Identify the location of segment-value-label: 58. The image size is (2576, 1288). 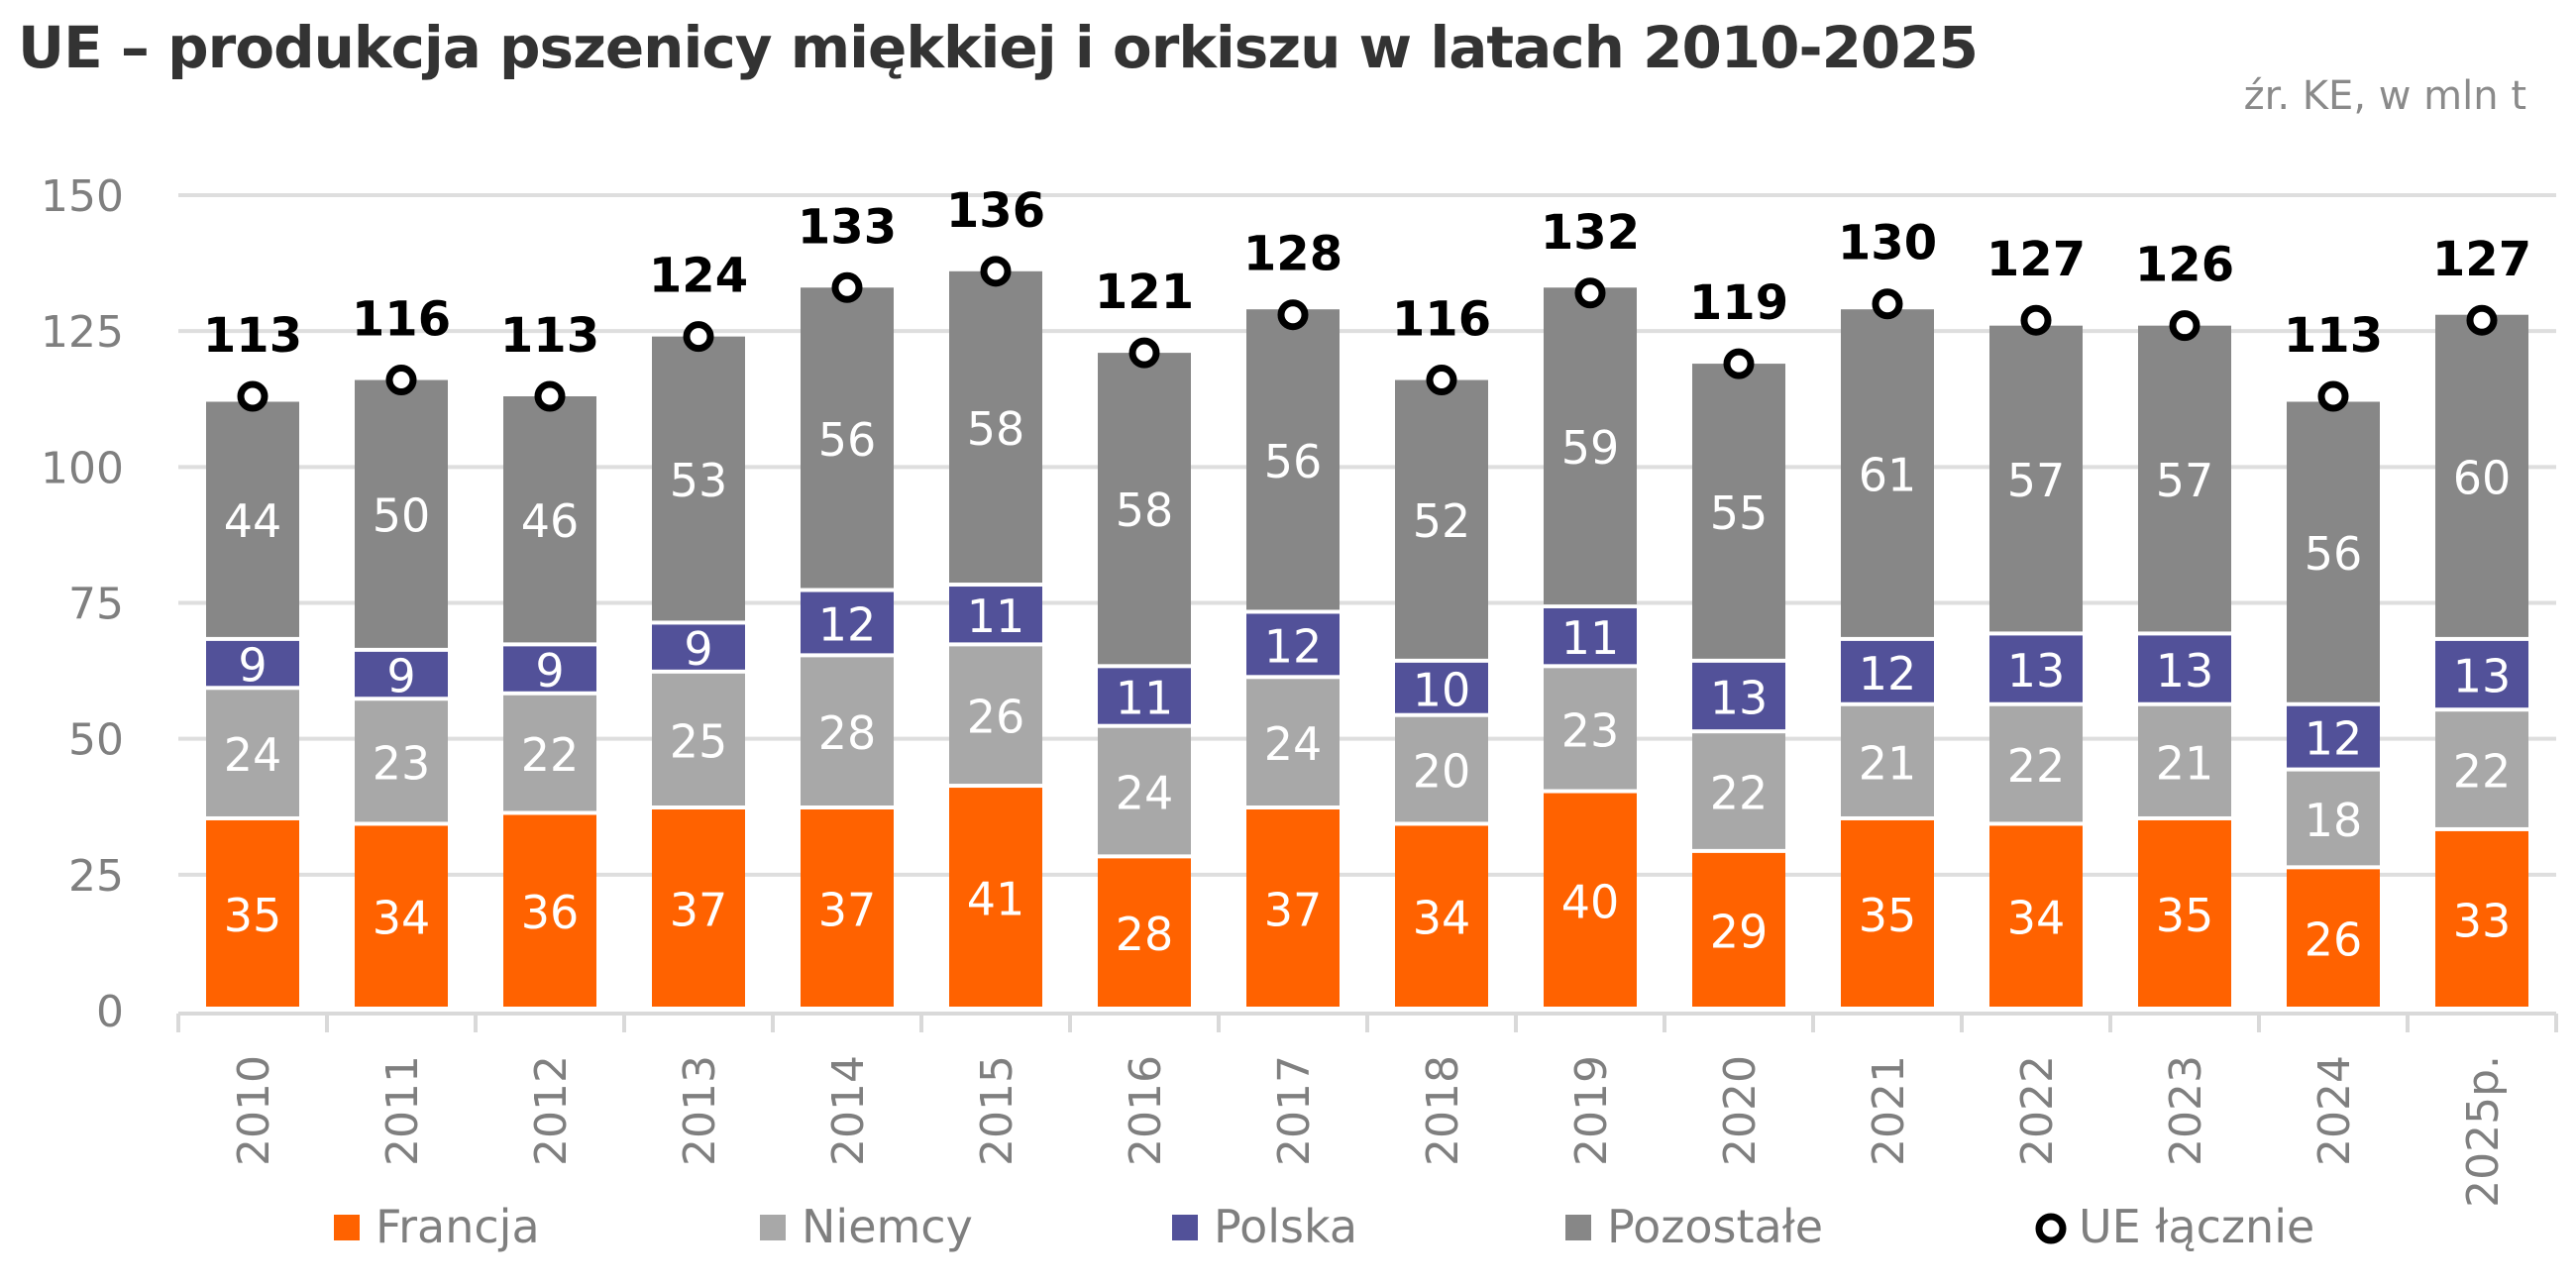
(996, 429).